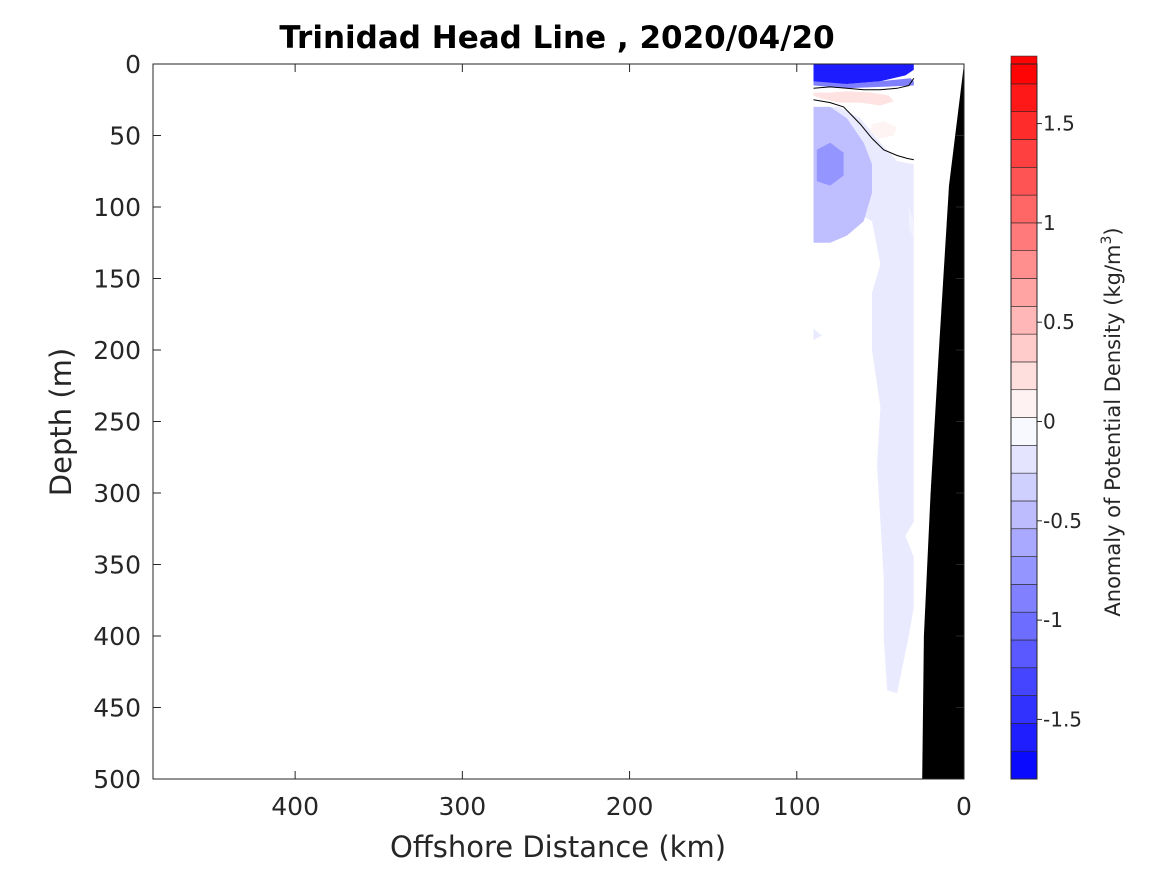  I want to click on colorbar-tick-label: 1, so click(1049, 223).